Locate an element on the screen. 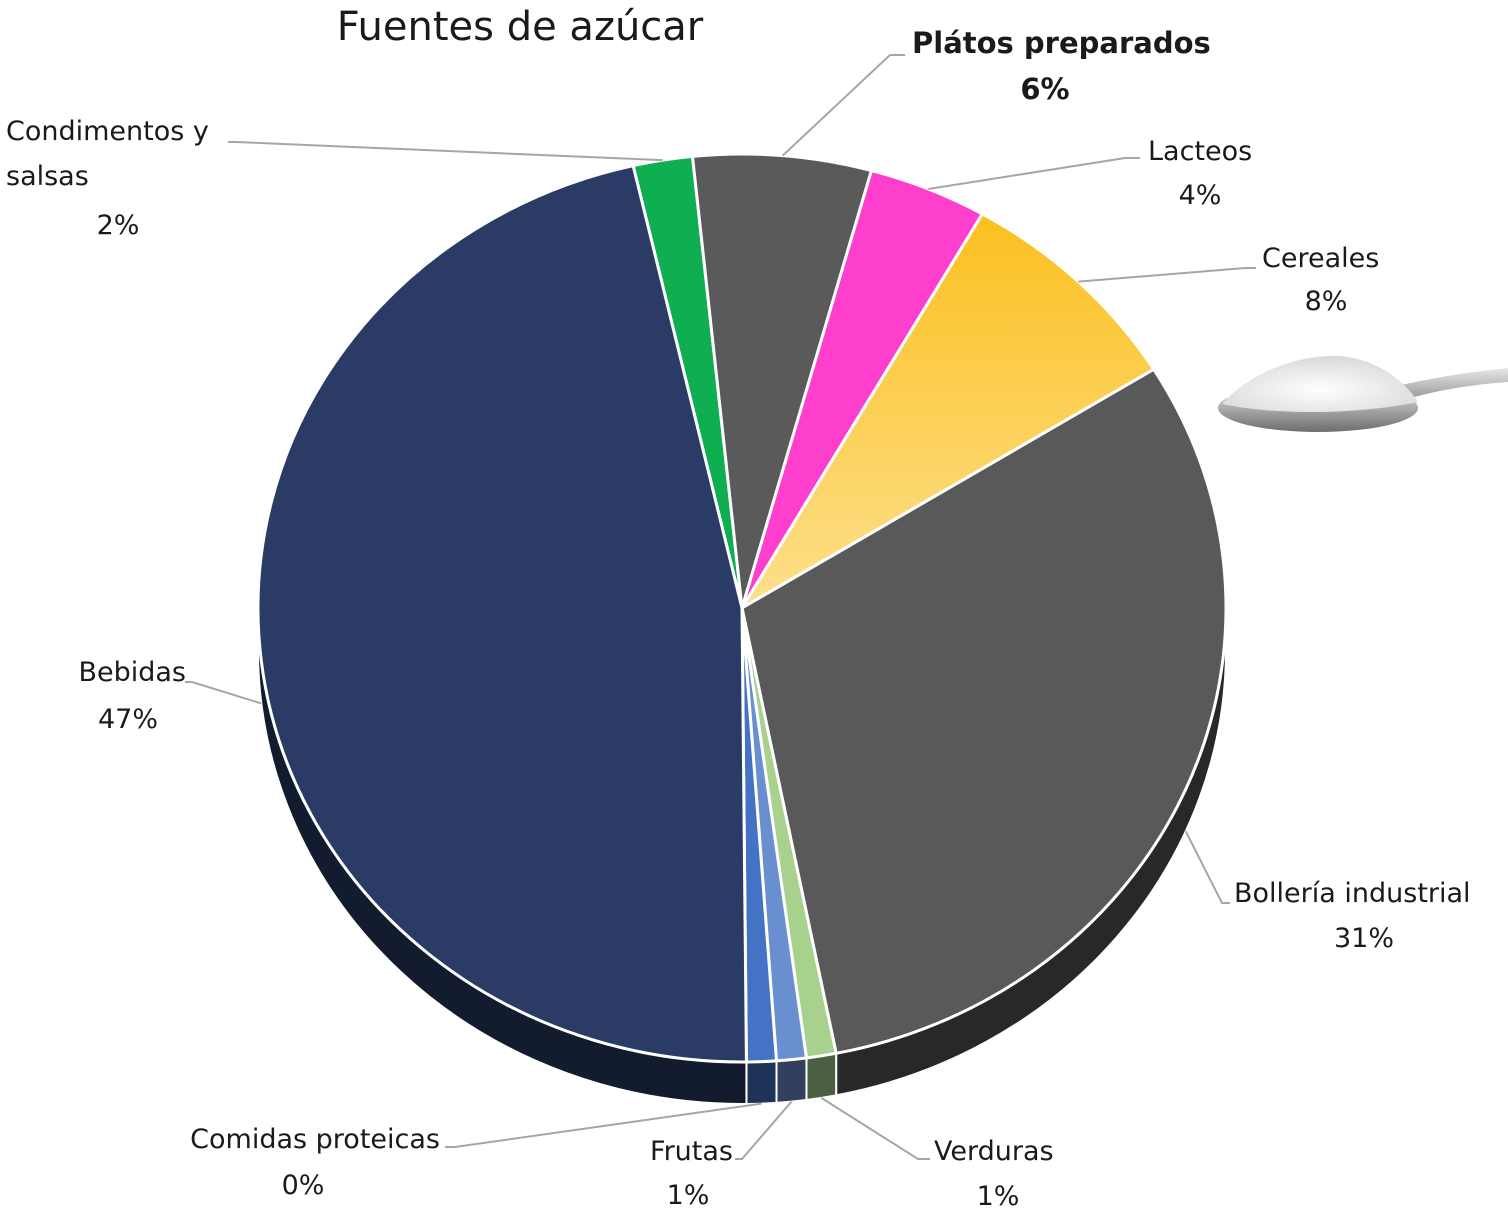  leader-line-frutas is located at coordinates (764, 1130).